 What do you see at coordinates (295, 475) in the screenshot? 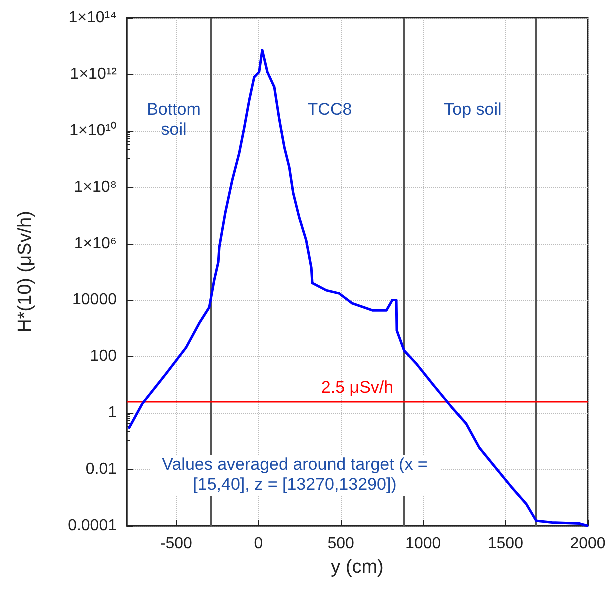
I see `annotation: Values averaged around target (x =[15,40], z = [13270,13290])` at bounding box center [295, 475].